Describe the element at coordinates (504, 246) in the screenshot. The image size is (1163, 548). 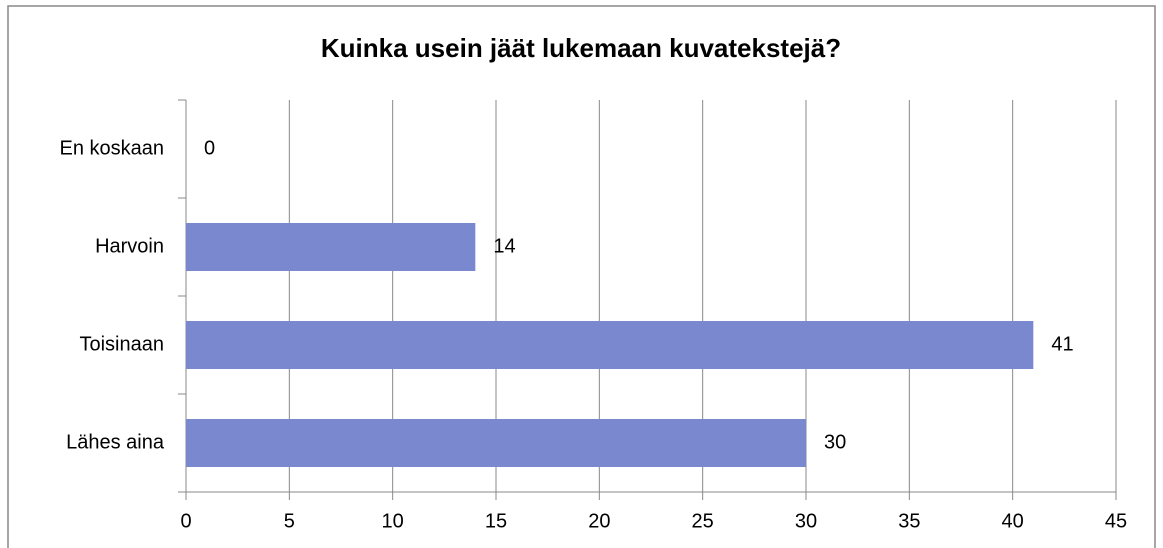
I see `value-label: 14` at that location.